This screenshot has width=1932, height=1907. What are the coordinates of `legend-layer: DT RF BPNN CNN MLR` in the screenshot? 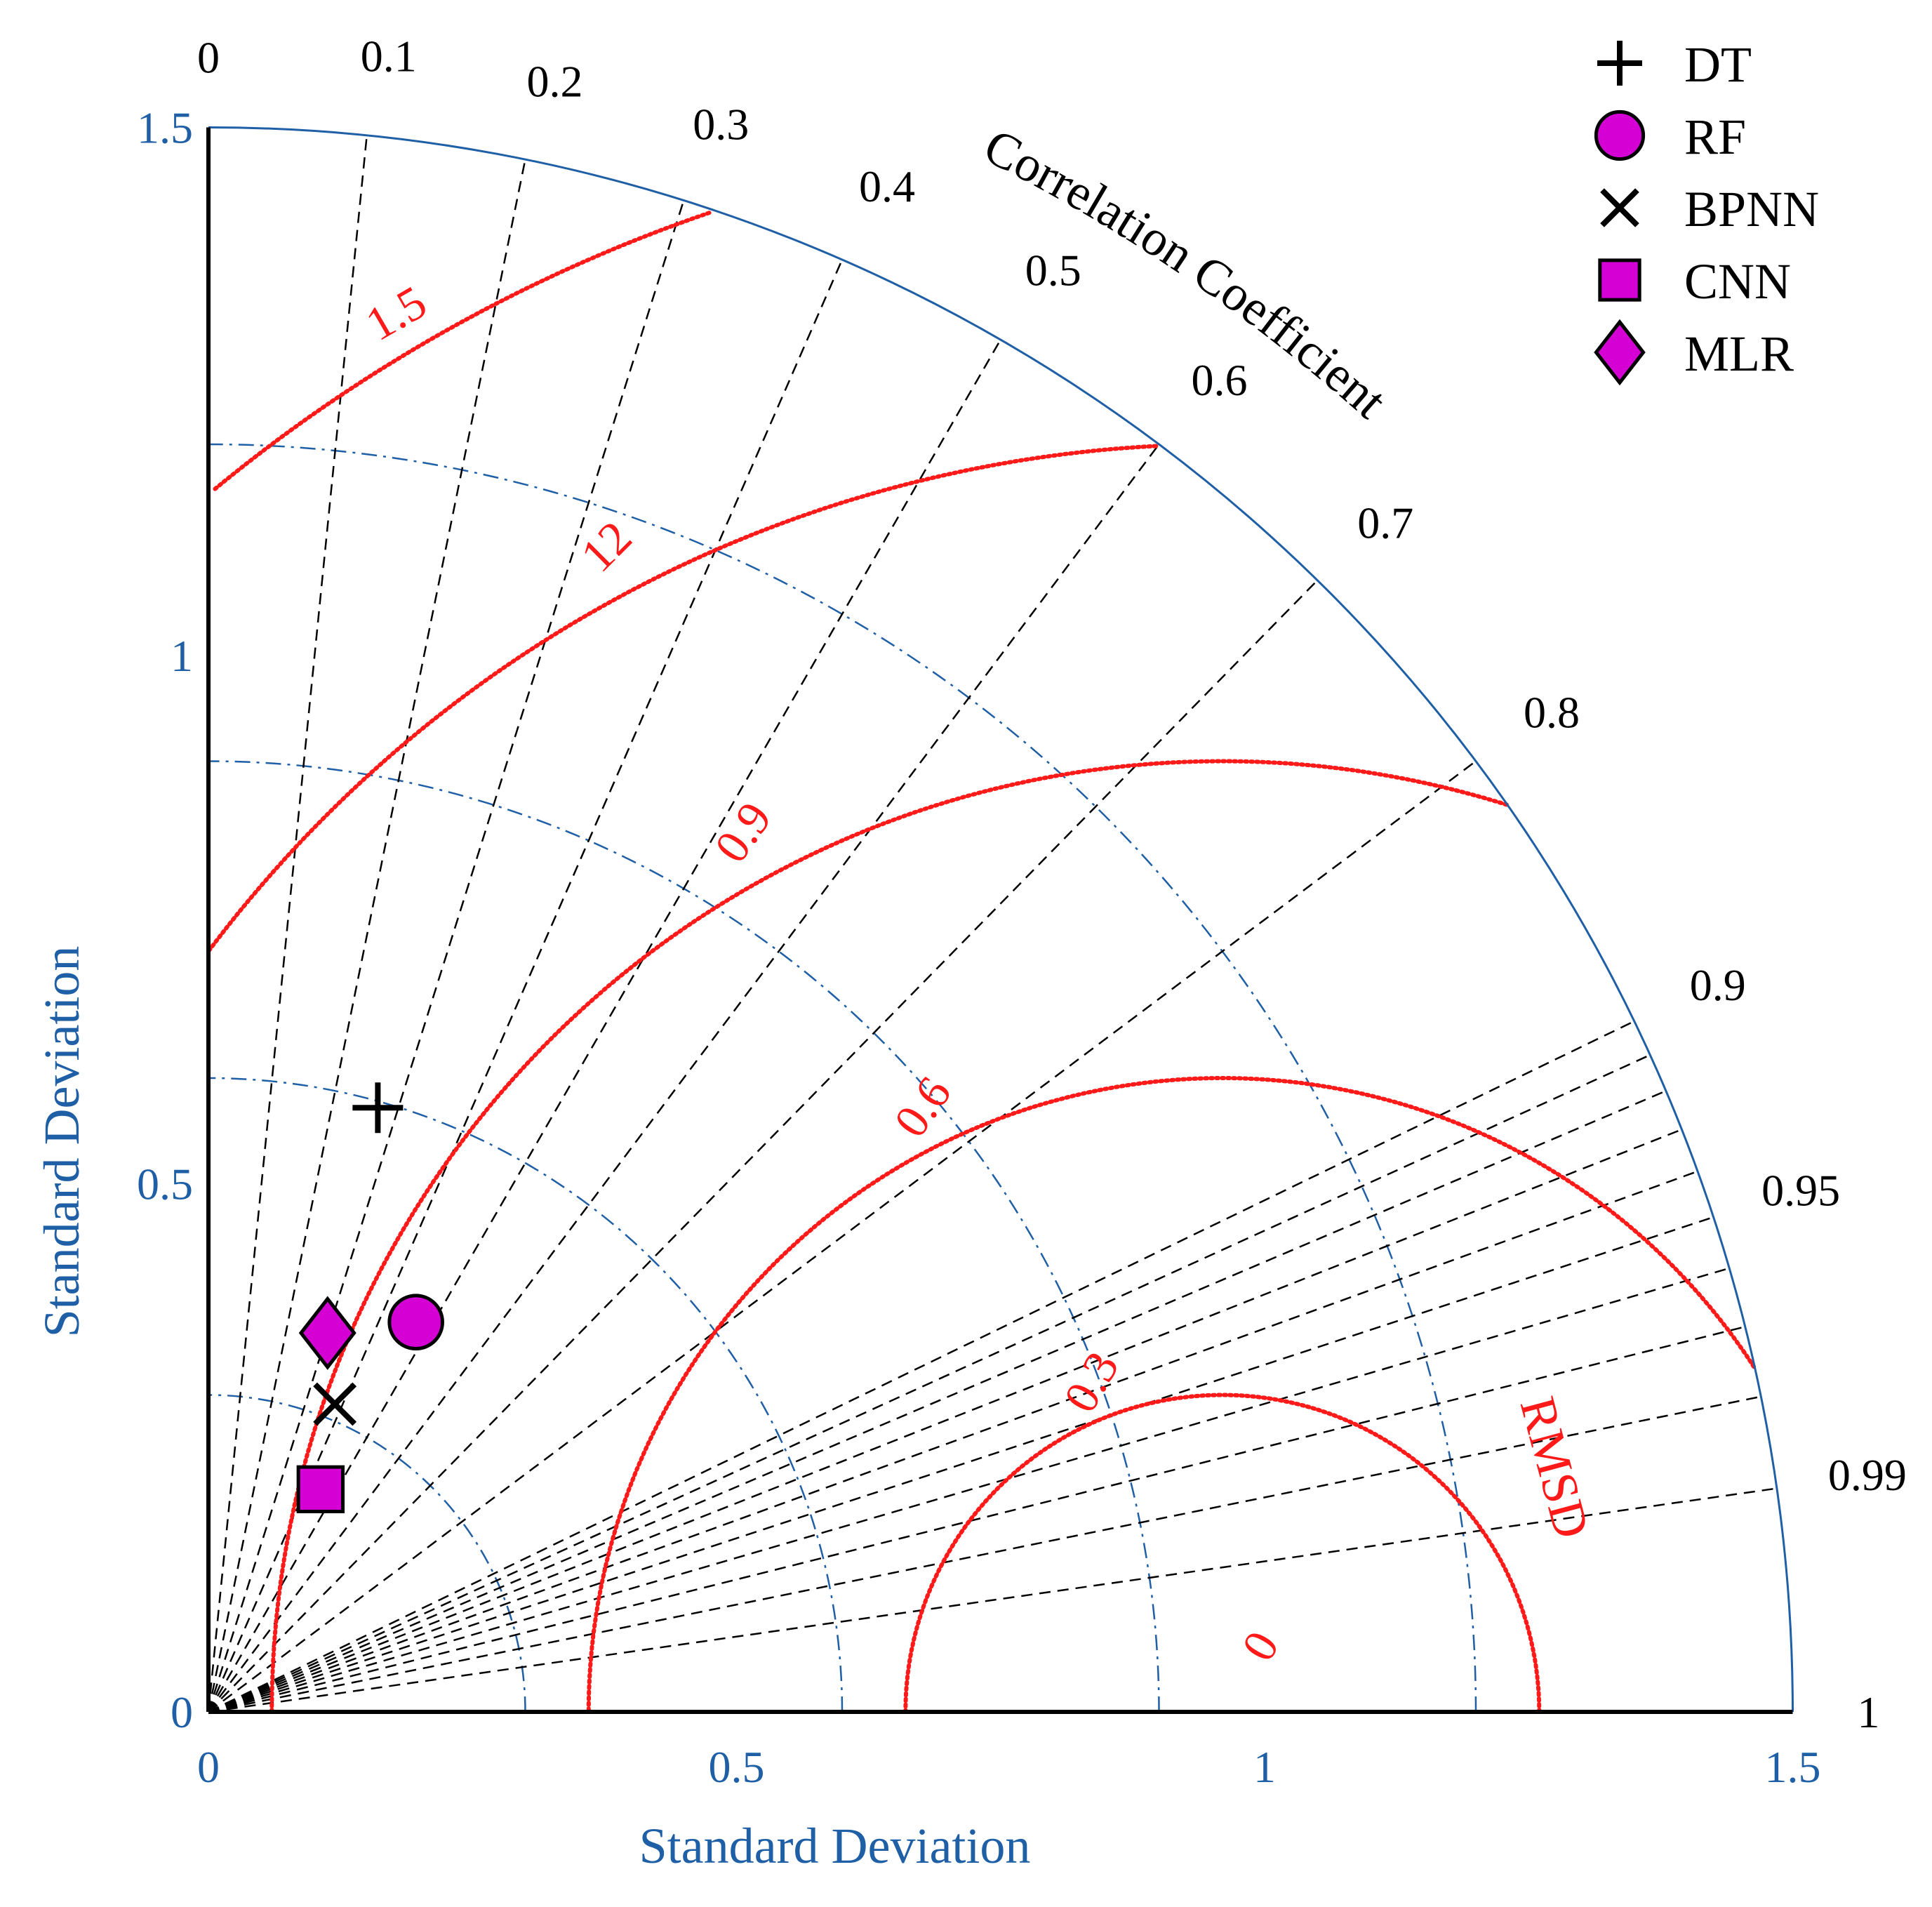 It's located at (1706, 211).